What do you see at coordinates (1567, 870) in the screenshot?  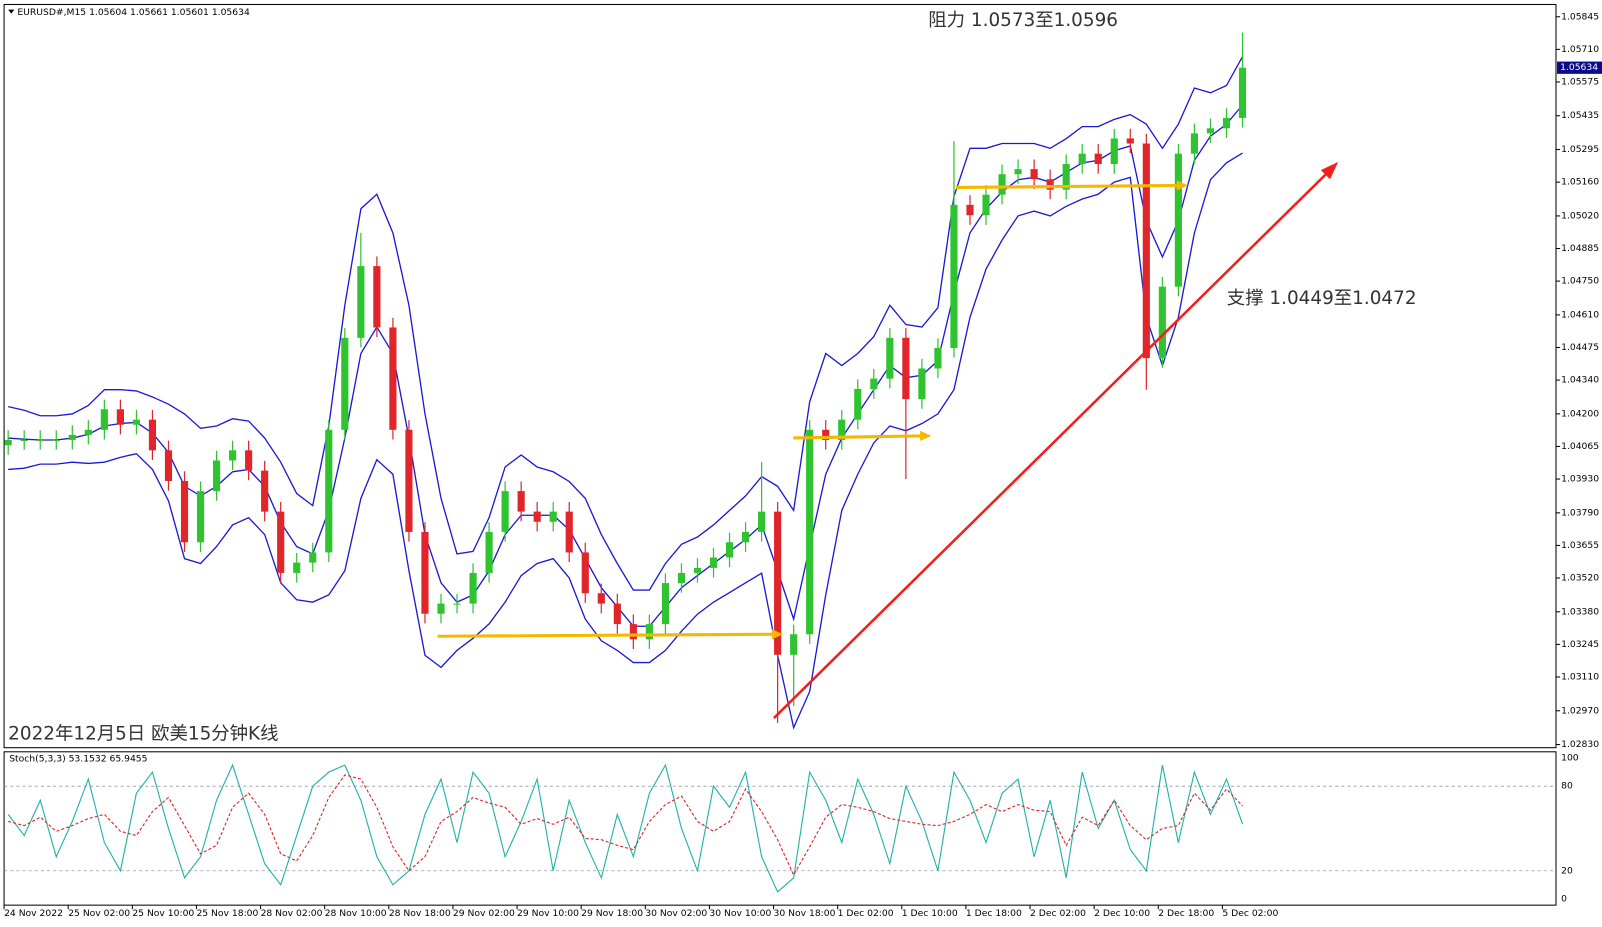 I see `stoch-tick-label: 20` at bounding box center [1567, 870].